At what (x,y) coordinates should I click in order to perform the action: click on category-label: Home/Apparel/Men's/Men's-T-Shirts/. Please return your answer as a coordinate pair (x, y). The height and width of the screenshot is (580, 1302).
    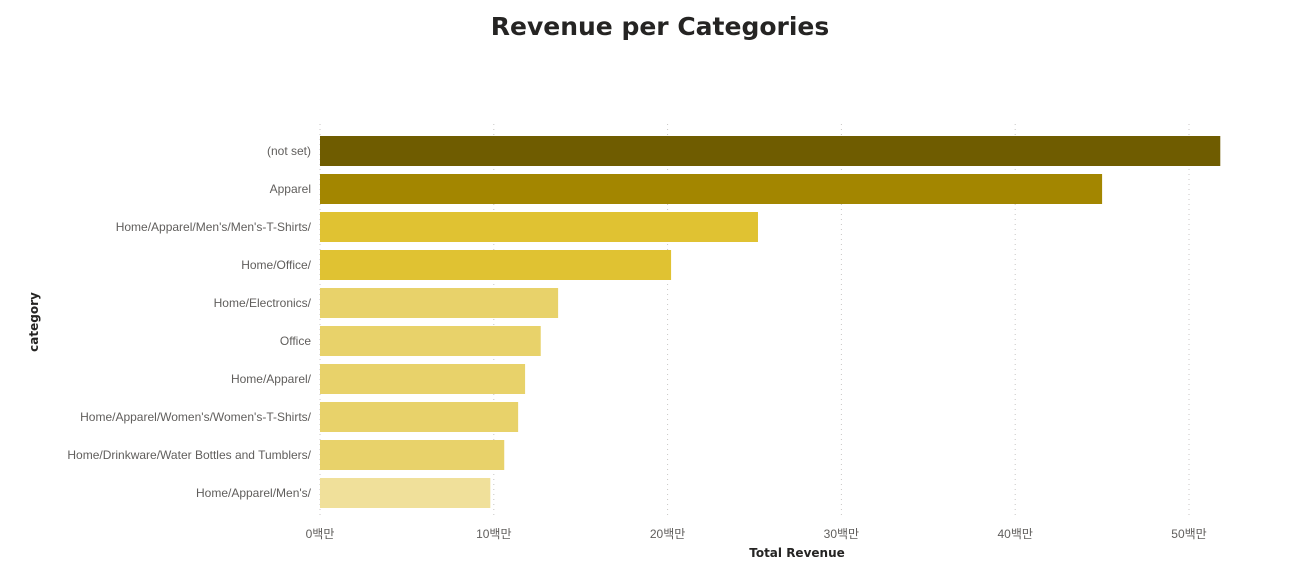
    Looking at the image, I should click on (214, 227).